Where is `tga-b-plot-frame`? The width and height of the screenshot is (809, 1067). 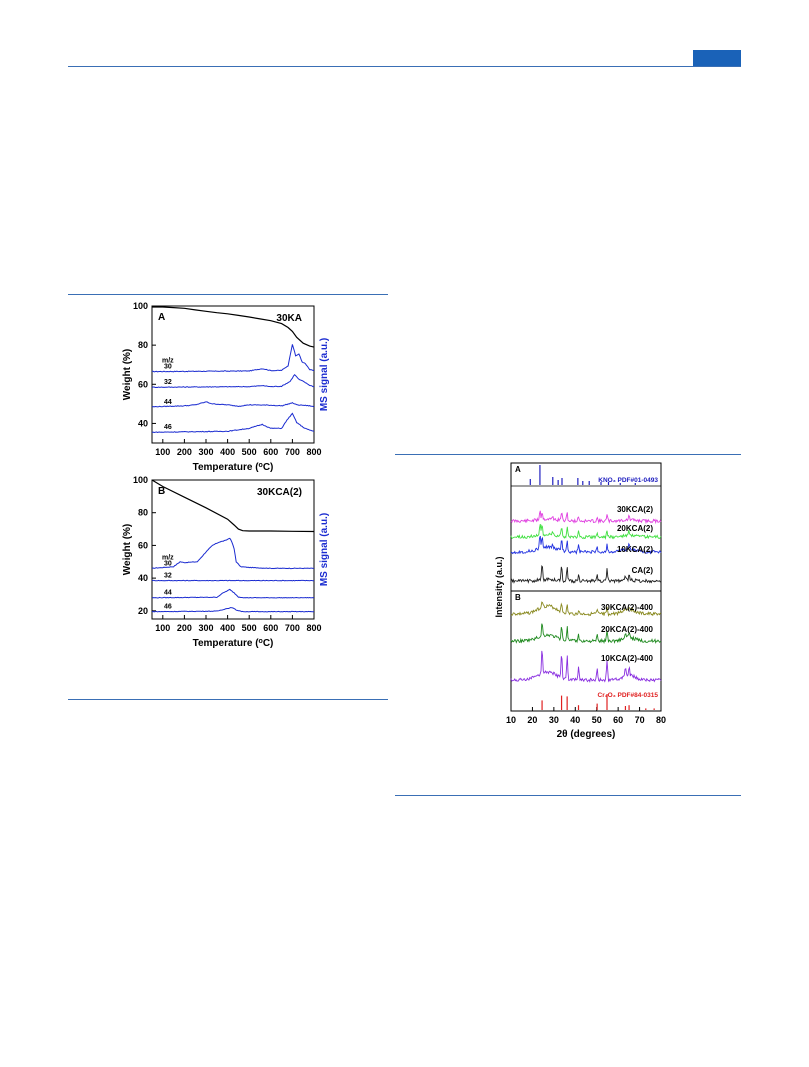
tga-b-plot-frame is located at coordinates (233, 549).